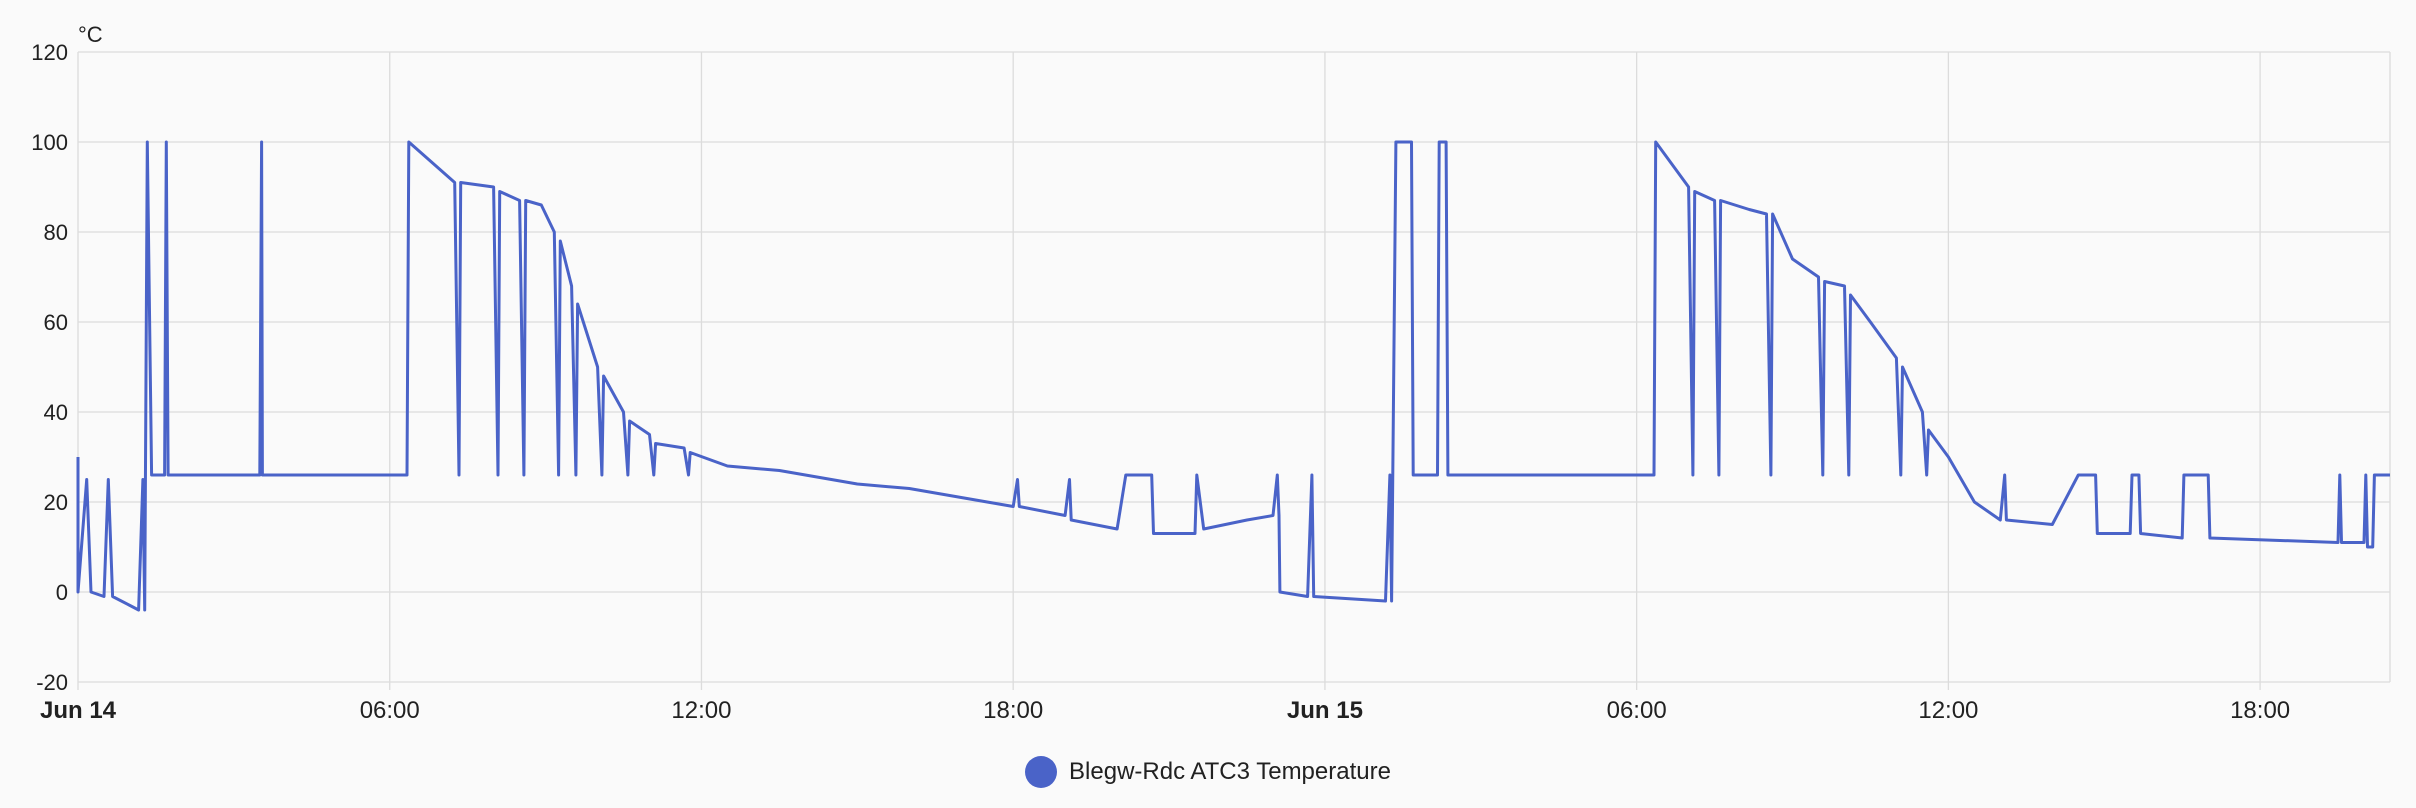  Describe the element at coordinates (1325, 710) in the screenshot. I see `x-tick-label: Jun 15` at that location.